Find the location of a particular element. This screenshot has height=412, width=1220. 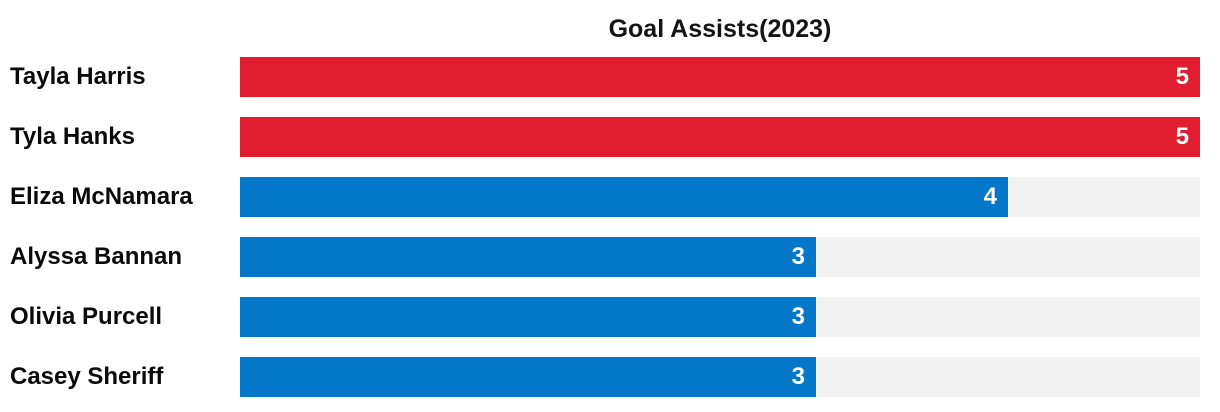

bar-row: Tayla Harris 5 is located at coordinates (600, 77).